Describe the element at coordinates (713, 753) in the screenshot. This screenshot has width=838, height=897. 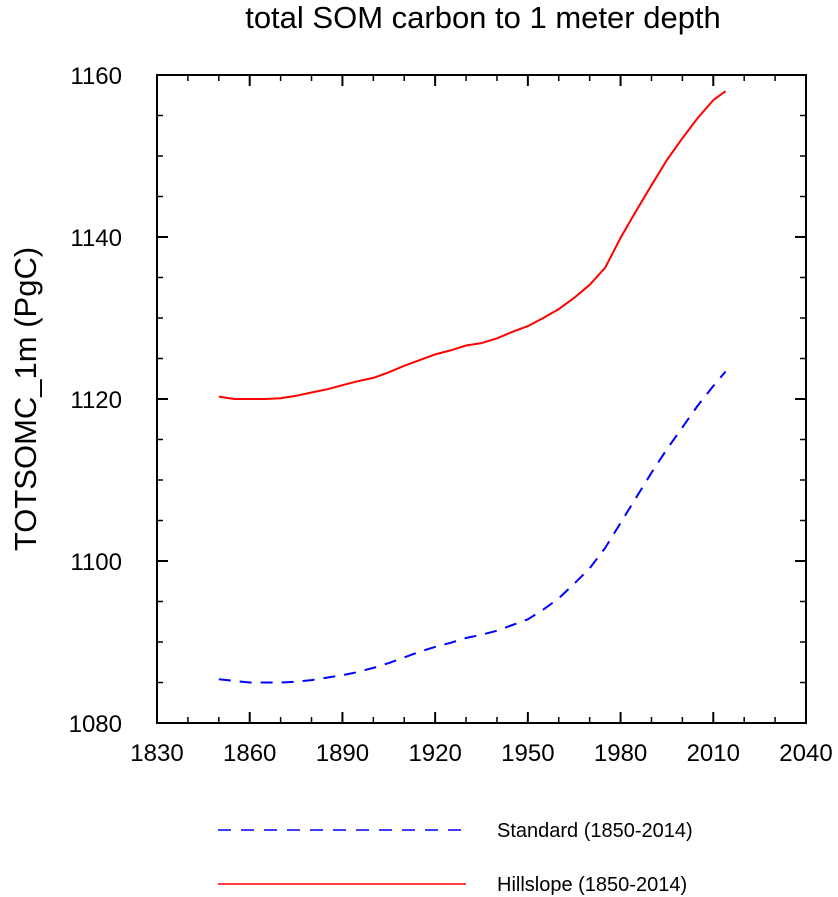
I see `x-tick-label: 2010` at that location.